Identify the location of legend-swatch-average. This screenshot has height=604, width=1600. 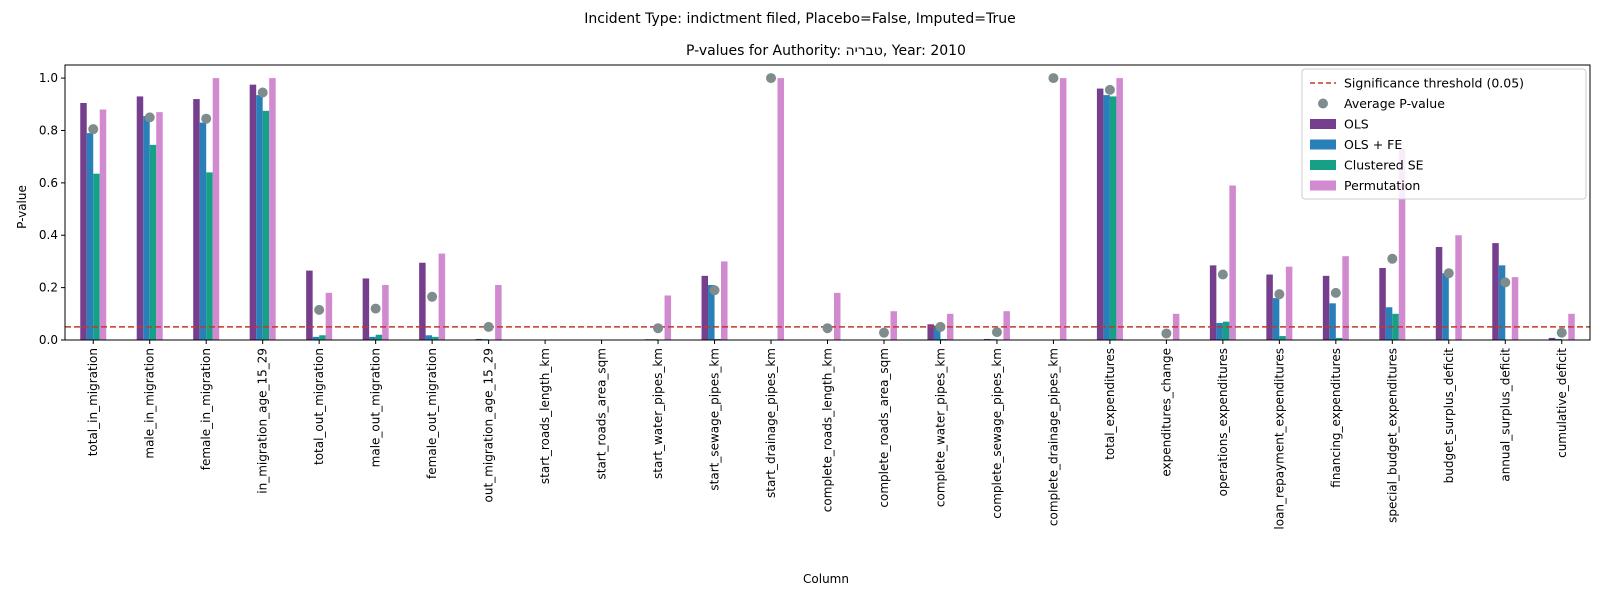
(1323, 103).